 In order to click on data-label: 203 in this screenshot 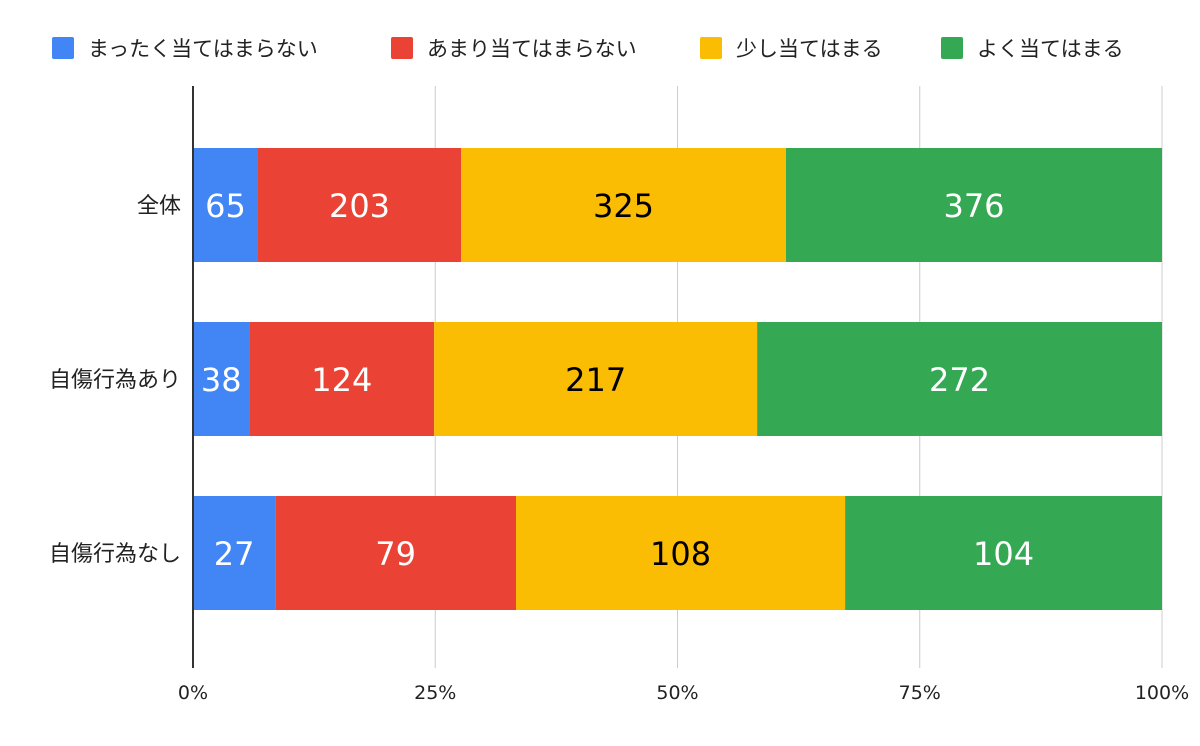, I will do `click(359, 206)`.